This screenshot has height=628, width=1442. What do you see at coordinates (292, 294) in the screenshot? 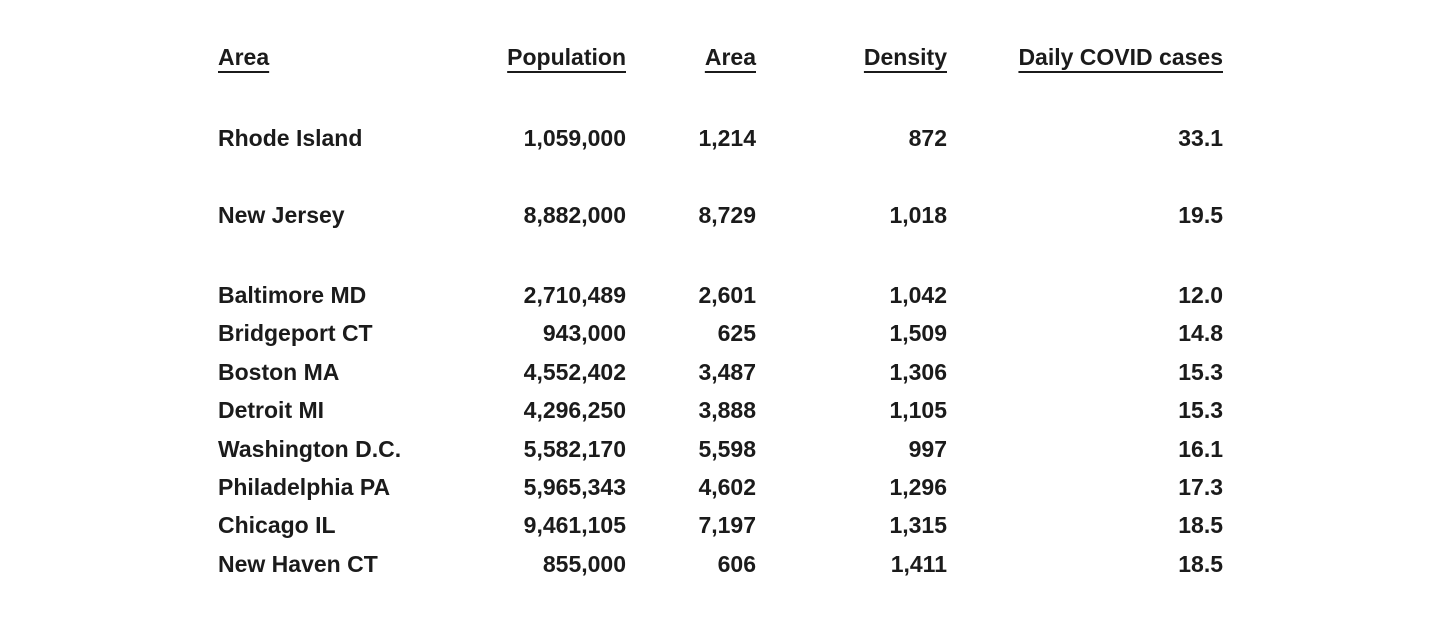
I see `area-cell: Baltimore MD` at bounding box center [292, 294].